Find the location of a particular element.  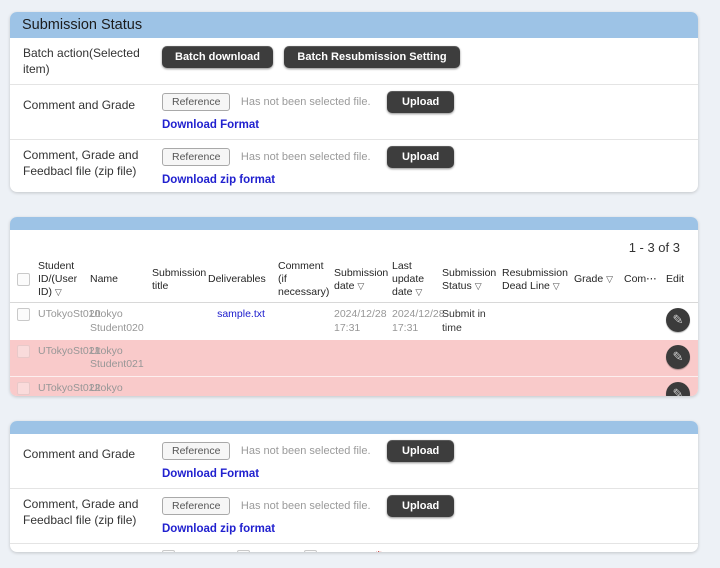

col-student-id: Student ID/(User ID) ▽ is located at coordinates (62, 280).